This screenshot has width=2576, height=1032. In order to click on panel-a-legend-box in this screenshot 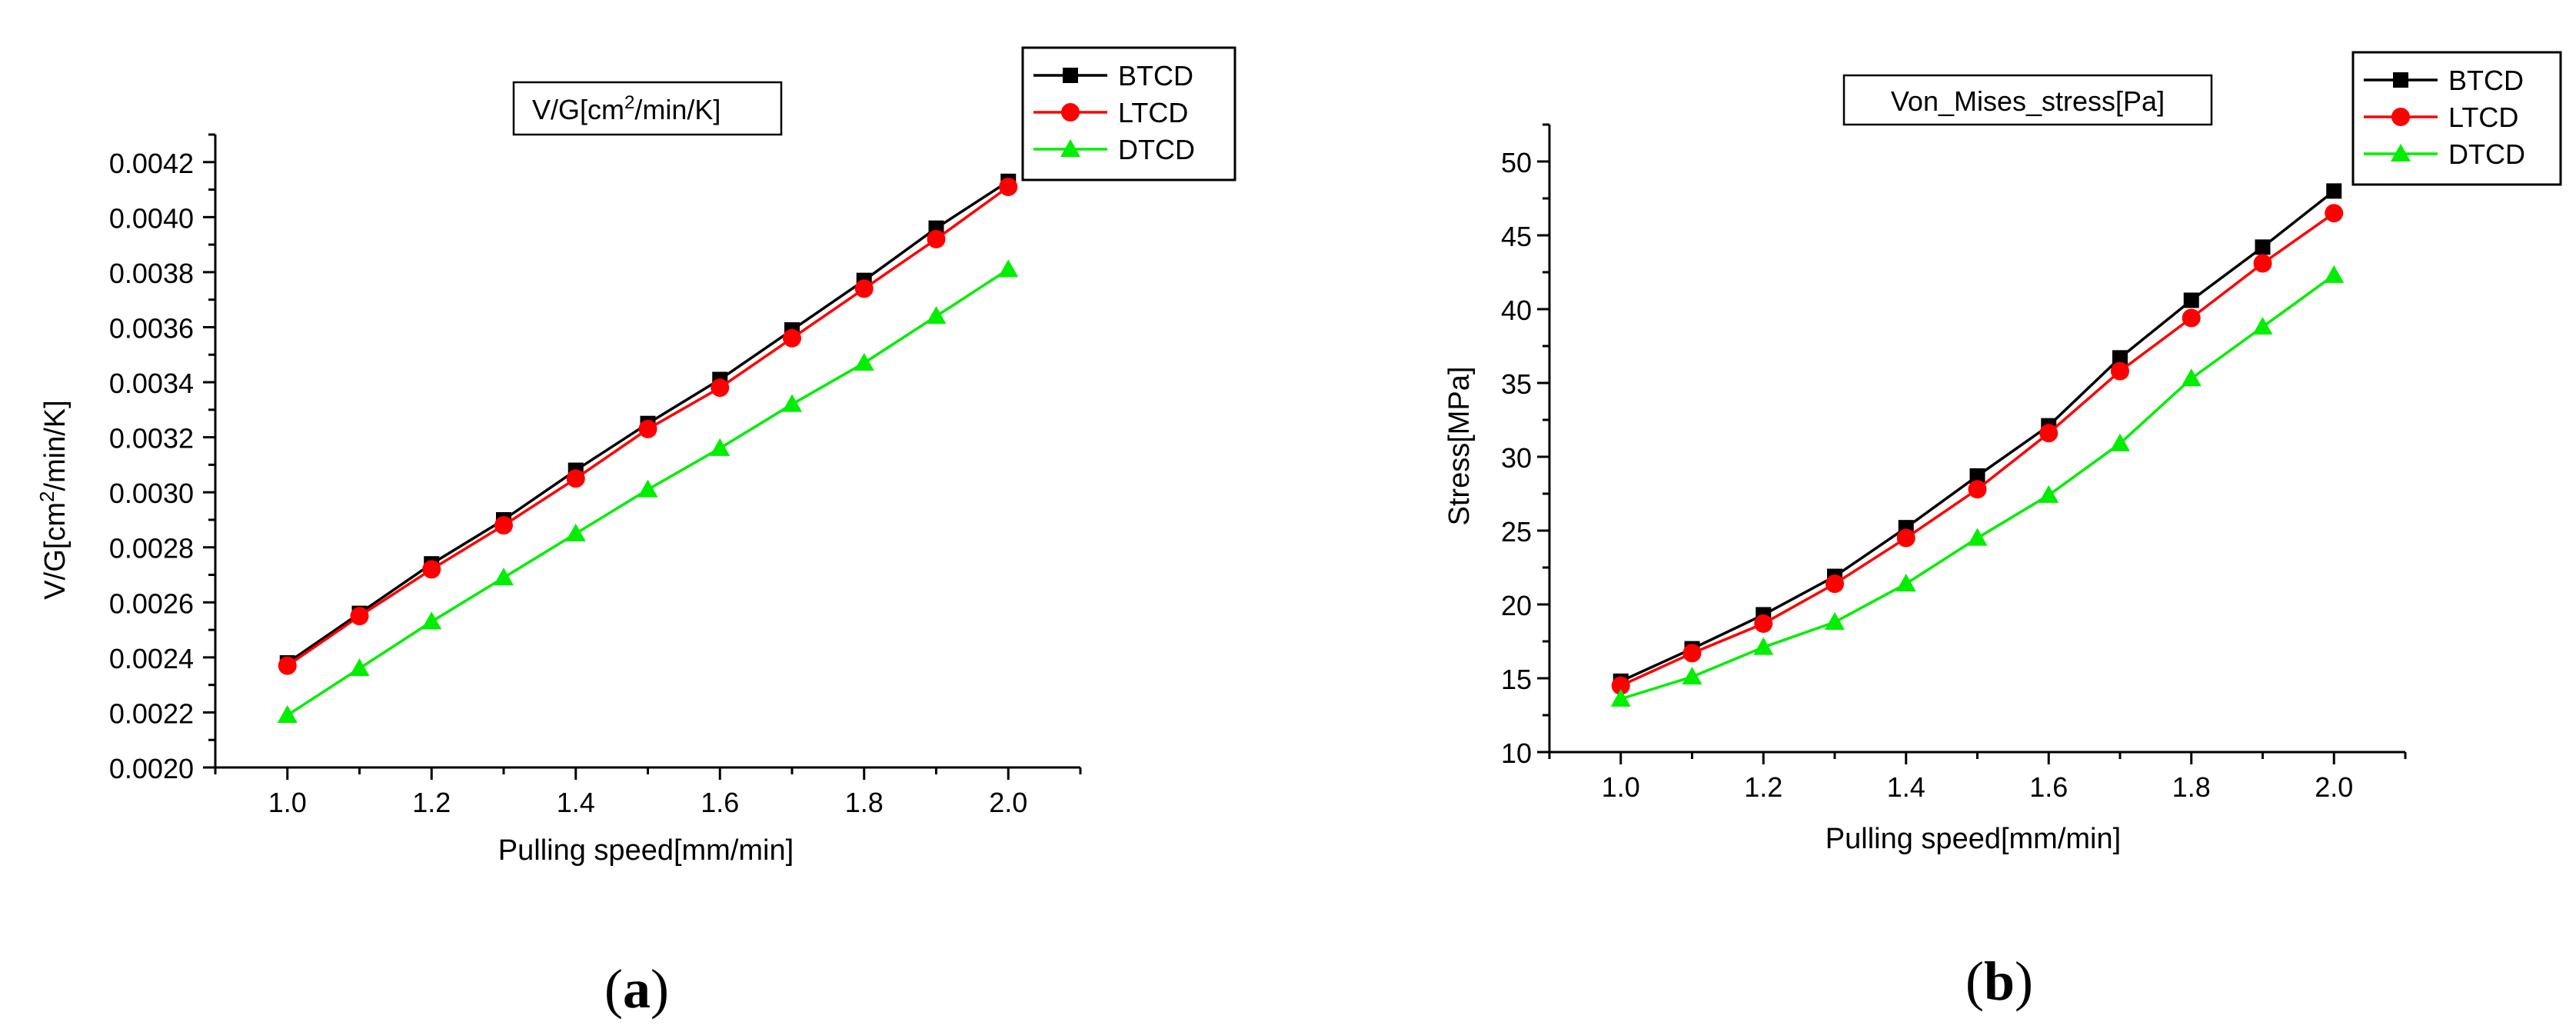, I will do `click(1128, 113)`.